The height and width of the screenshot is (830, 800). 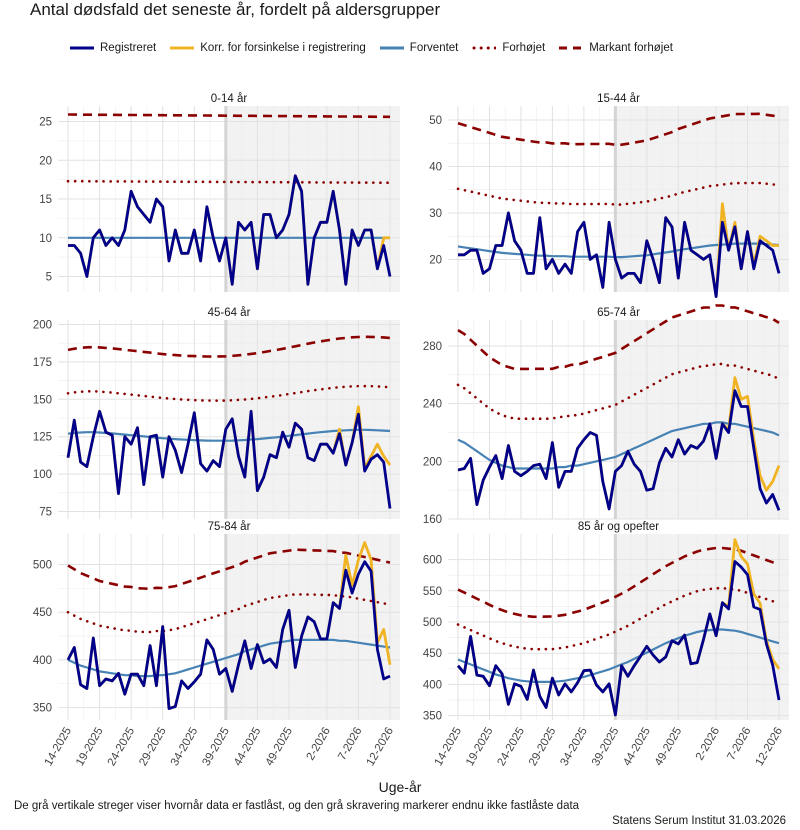 I want to click on panel-4: 65-74 år 160 200 240 280, so click(x=606, y=415).